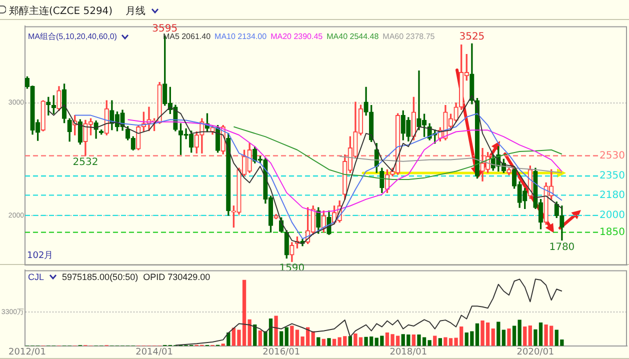 The image size is (629, 359). Describe the element at coordinates (612, 195) in the screenshot. I see `ref-line-label: 2180` at that location.